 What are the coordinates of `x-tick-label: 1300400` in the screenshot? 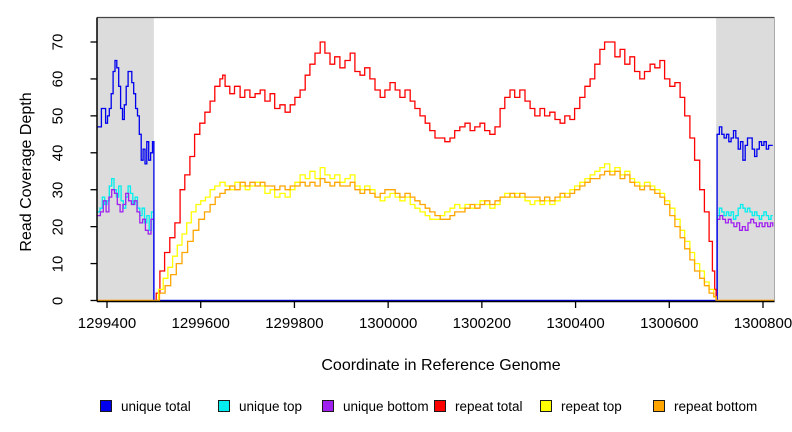 It's located at (575, 323).